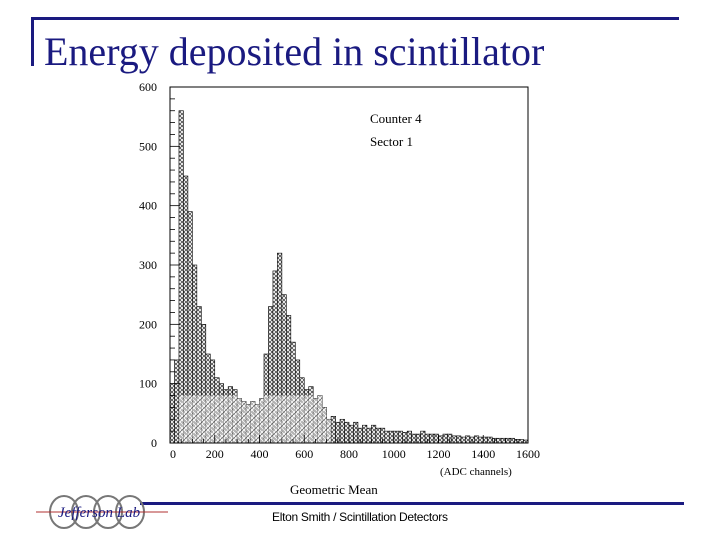 This screenshot has height=540, width=720. What do you see at coordinates (148, 87) in the screenshot?
I see `y-tick-label: 600` at bounding box center [148, 87].